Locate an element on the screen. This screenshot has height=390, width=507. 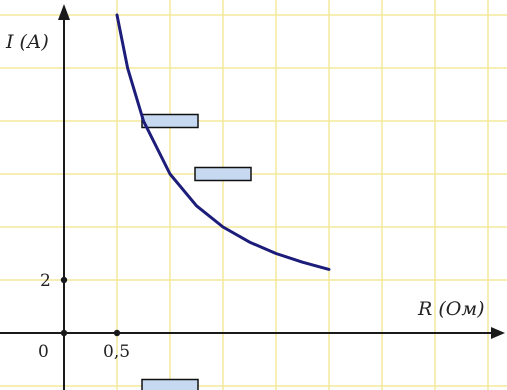
y-axis-title: I (А) is located at coordinates (27, 42).